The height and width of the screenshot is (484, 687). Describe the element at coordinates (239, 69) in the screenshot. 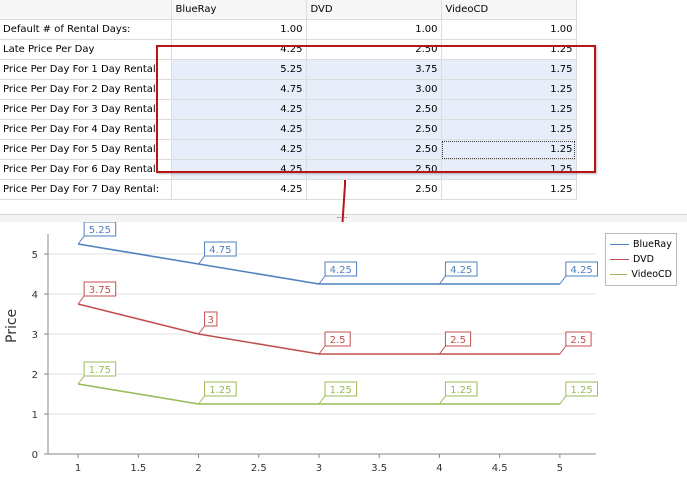

I see `grid-cell: 5.25` at that location.